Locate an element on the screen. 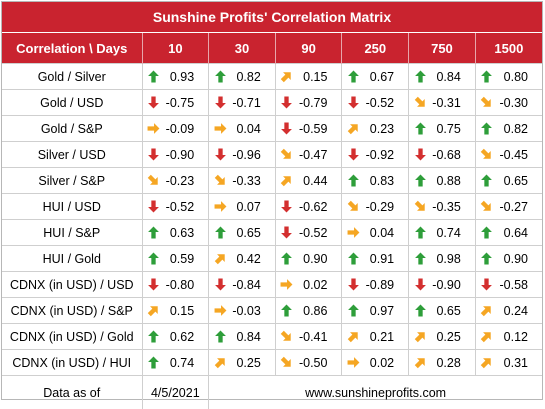  correlation-cell: 0.07 is located at coordinates (242, 207).